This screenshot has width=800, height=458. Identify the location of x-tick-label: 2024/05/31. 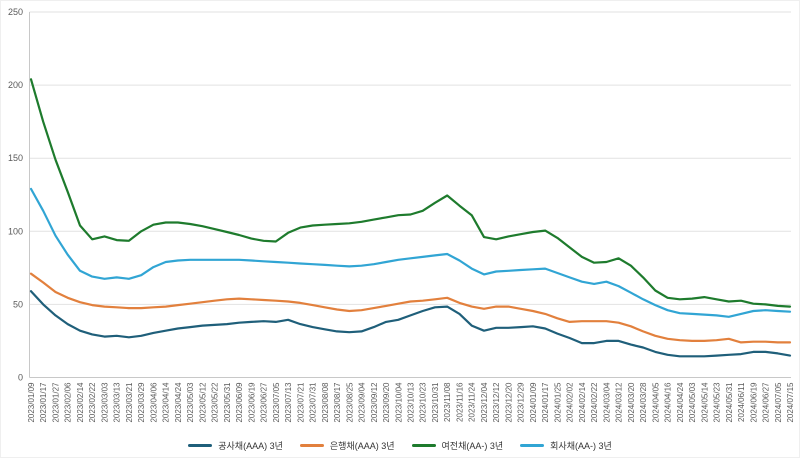
(729, 402).